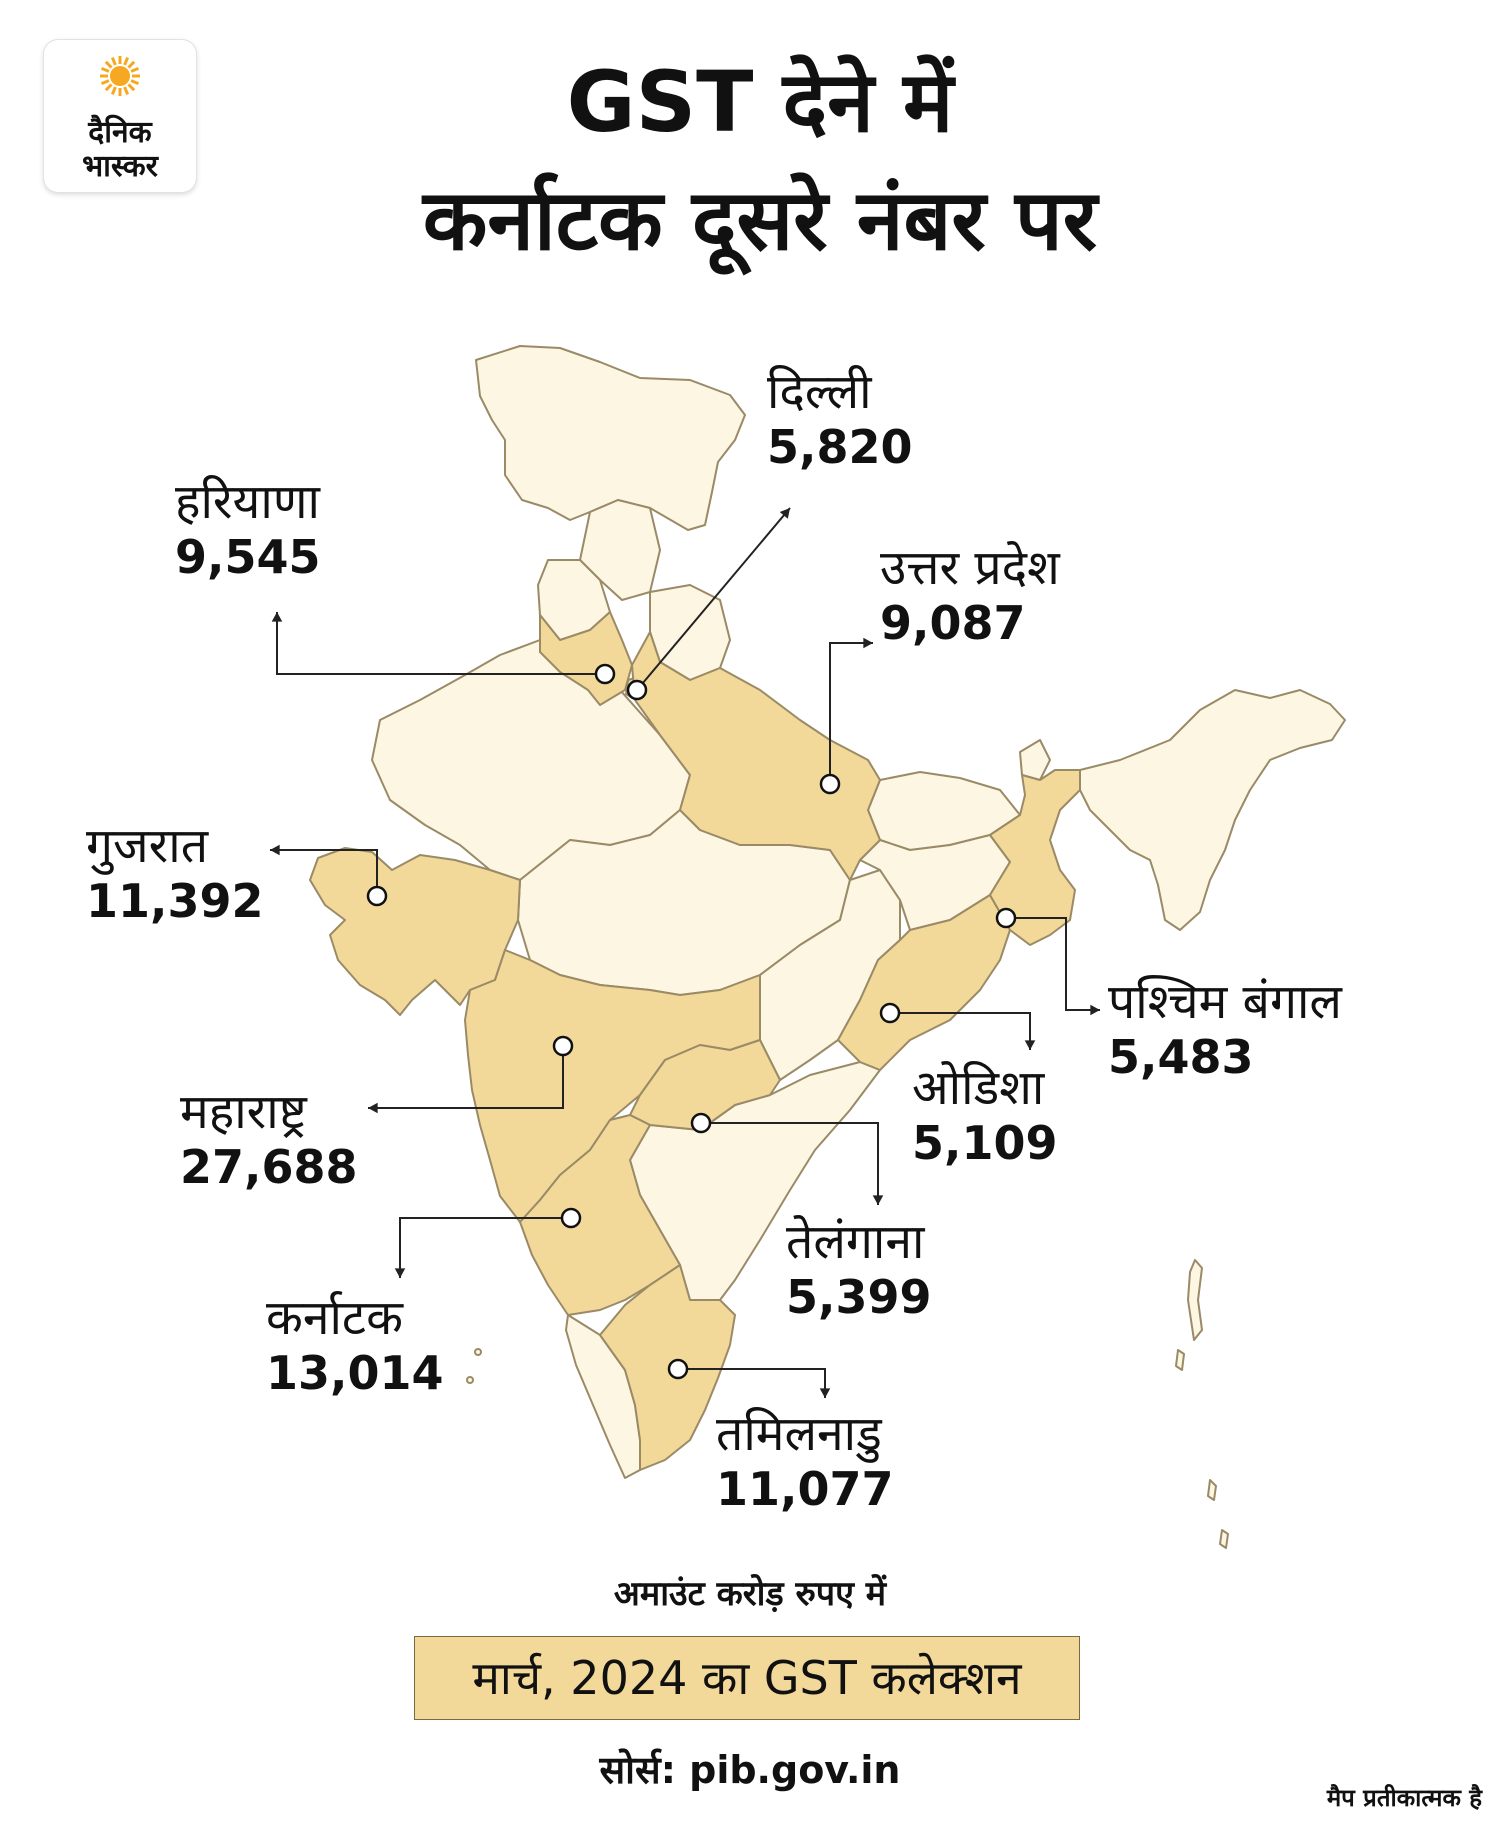  What do you see at coordinates (859, 1297) in the screenshot?
I see `state-value-telangana: 5,399` at bounding box center [859, 1297].